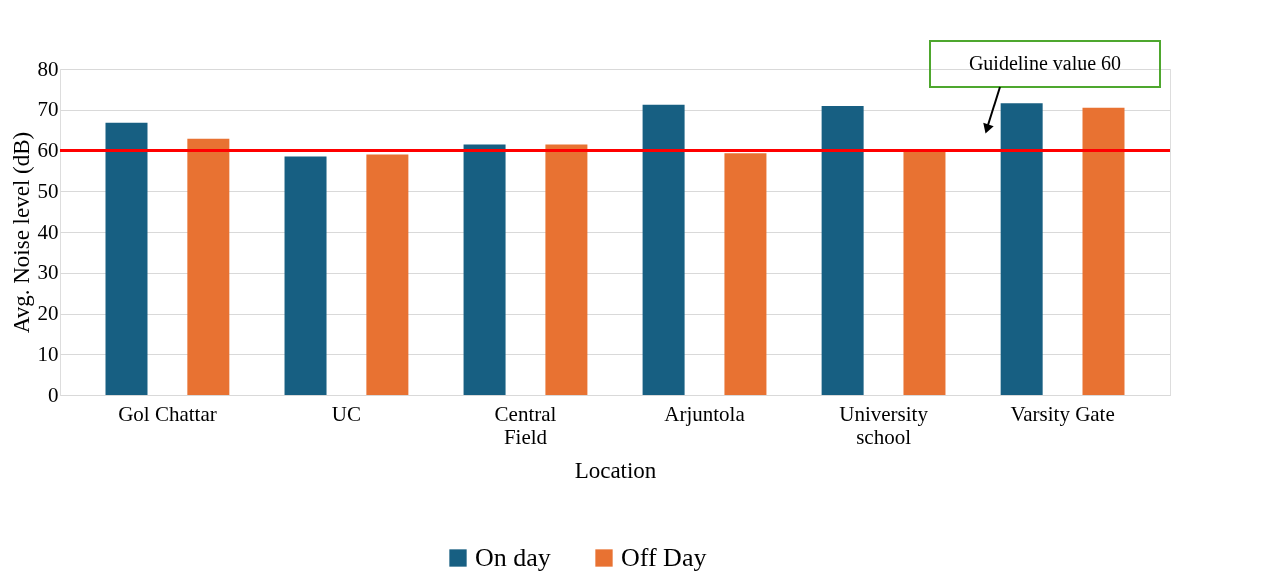 The image size is (1274, 579). I want to click on x-tick-label: University school, so click(884, 425).